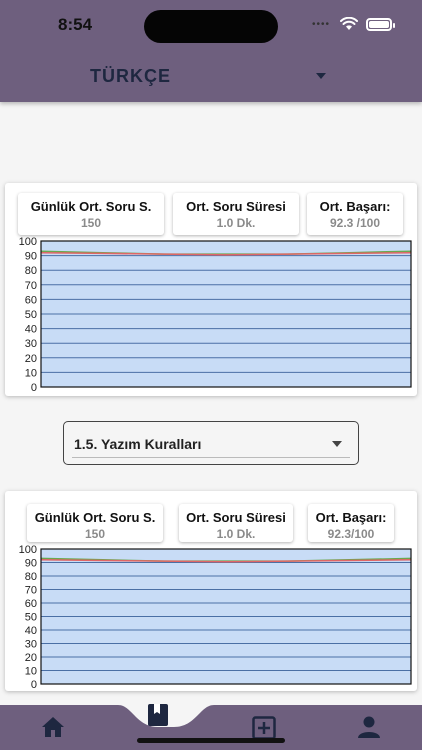  What do you see at coordinates (211, 740) in the screenshot?
I see `home-indicator` at bounding box center [211, 740].